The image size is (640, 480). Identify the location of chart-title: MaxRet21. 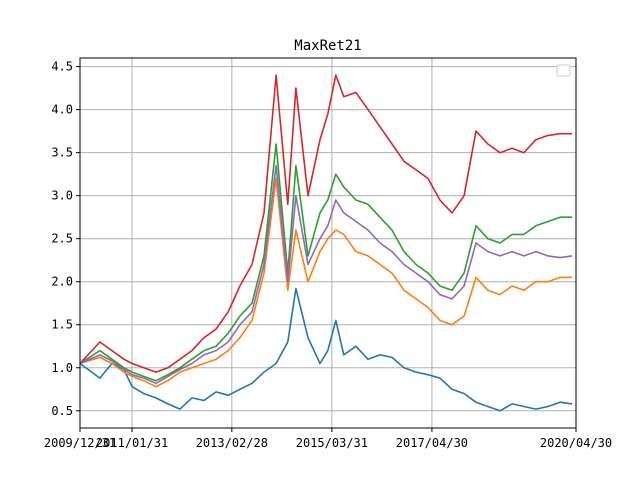
(327, 46).